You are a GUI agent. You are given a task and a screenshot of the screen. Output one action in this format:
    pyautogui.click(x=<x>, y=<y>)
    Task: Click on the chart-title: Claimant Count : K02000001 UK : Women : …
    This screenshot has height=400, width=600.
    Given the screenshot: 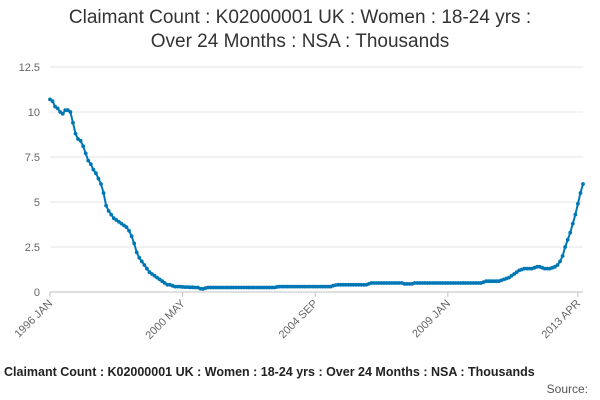 What is the action you would take?
    pyautogui.click(x=300, y=29)
    